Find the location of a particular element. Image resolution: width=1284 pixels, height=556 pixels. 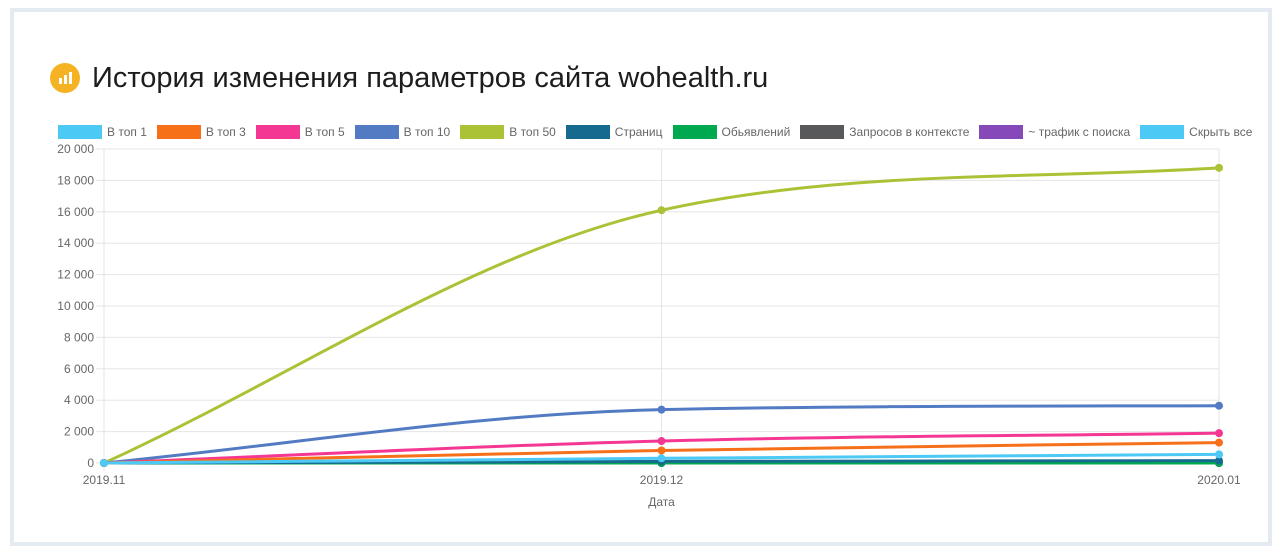

legend-item-series-2: В топ 5 is located at coordinates (300, 132).